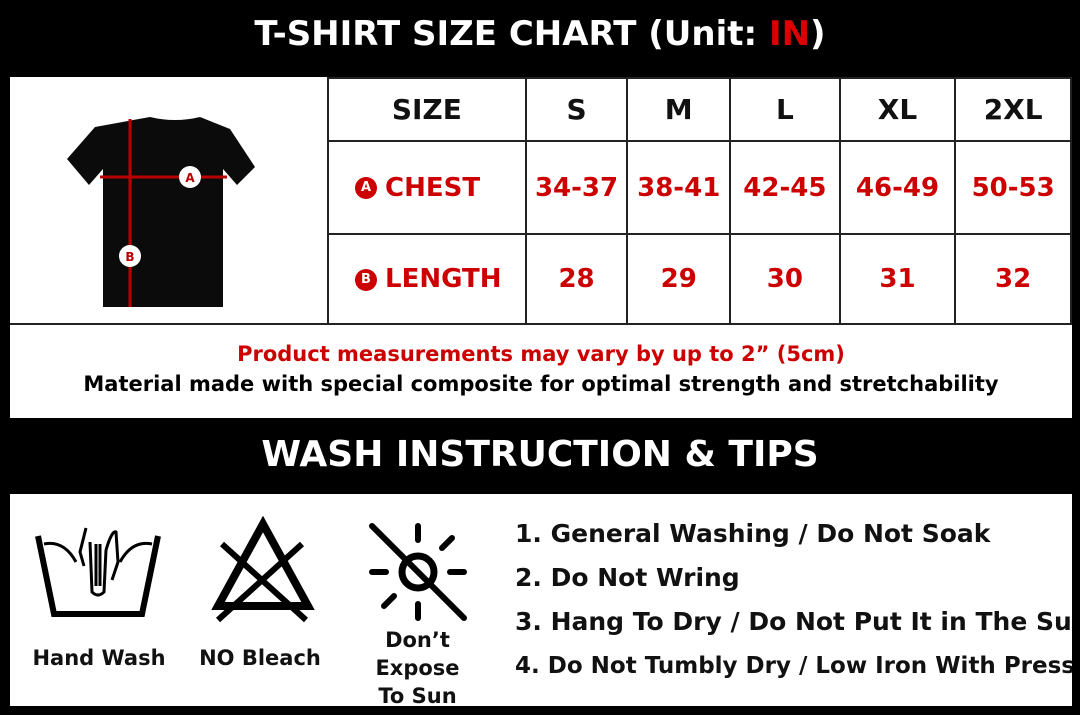 The width and height of the screenshot is (1080, 715). What do you see at coordinates (576, 279) in the screenshot?
I see `cell: 28` at bounding box center [576, 279].